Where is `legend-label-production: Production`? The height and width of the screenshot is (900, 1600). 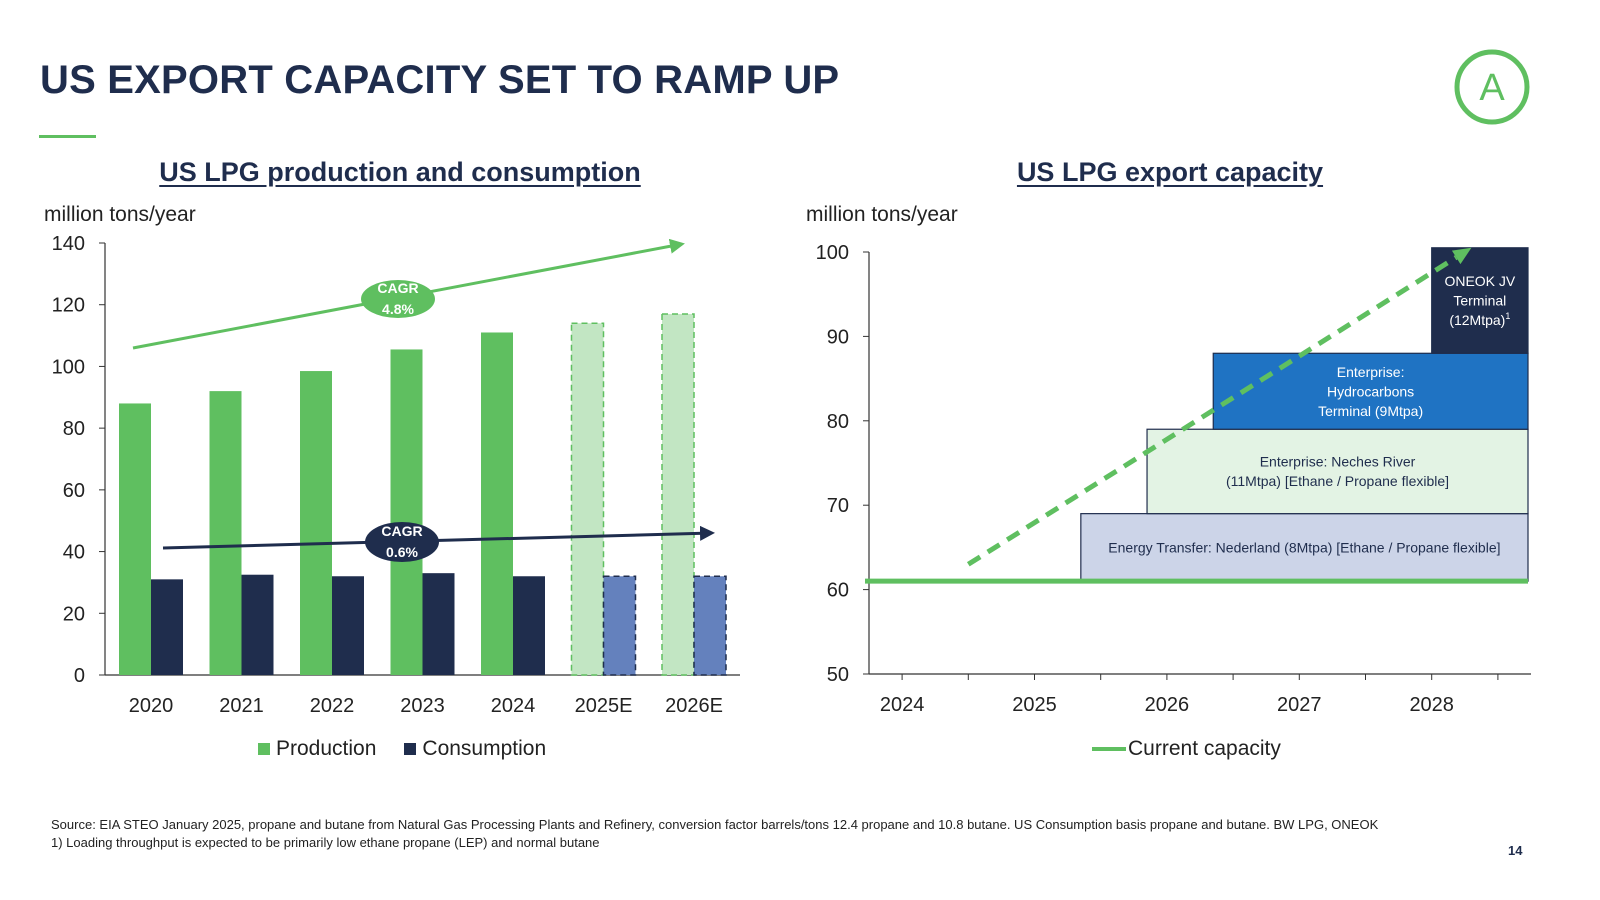 legend-label-production: Production is located at coordinates (326, 748).